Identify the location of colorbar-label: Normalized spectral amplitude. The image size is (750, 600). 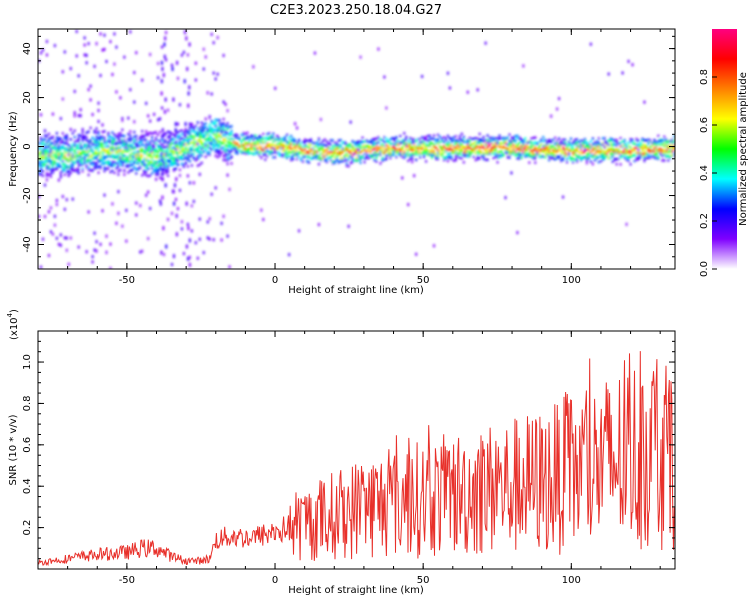
(743, 149).